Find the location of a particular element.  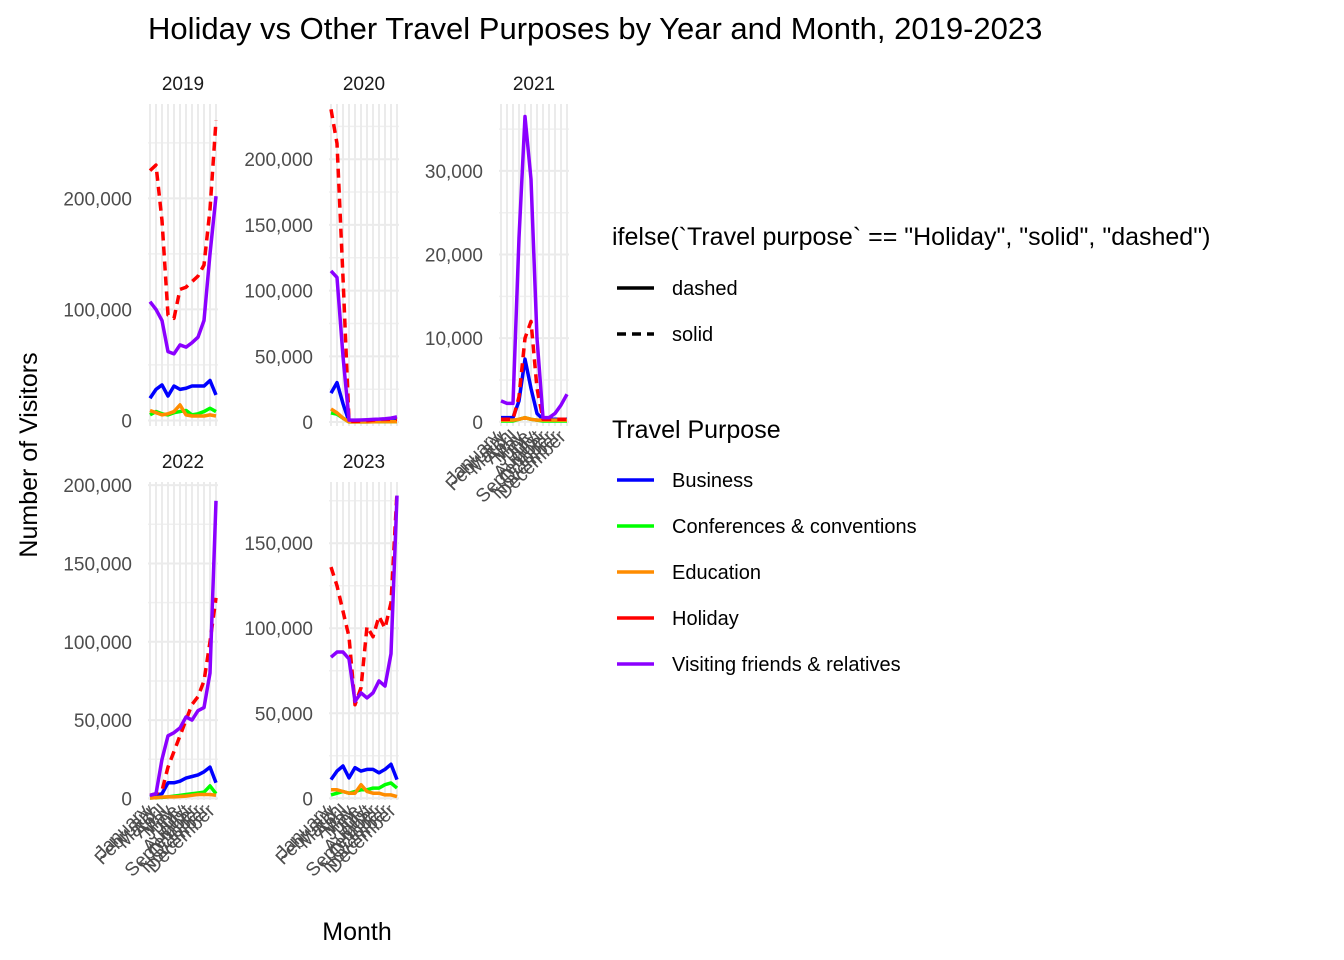

color-legend-label: Business is located at coordinates (712, 481).